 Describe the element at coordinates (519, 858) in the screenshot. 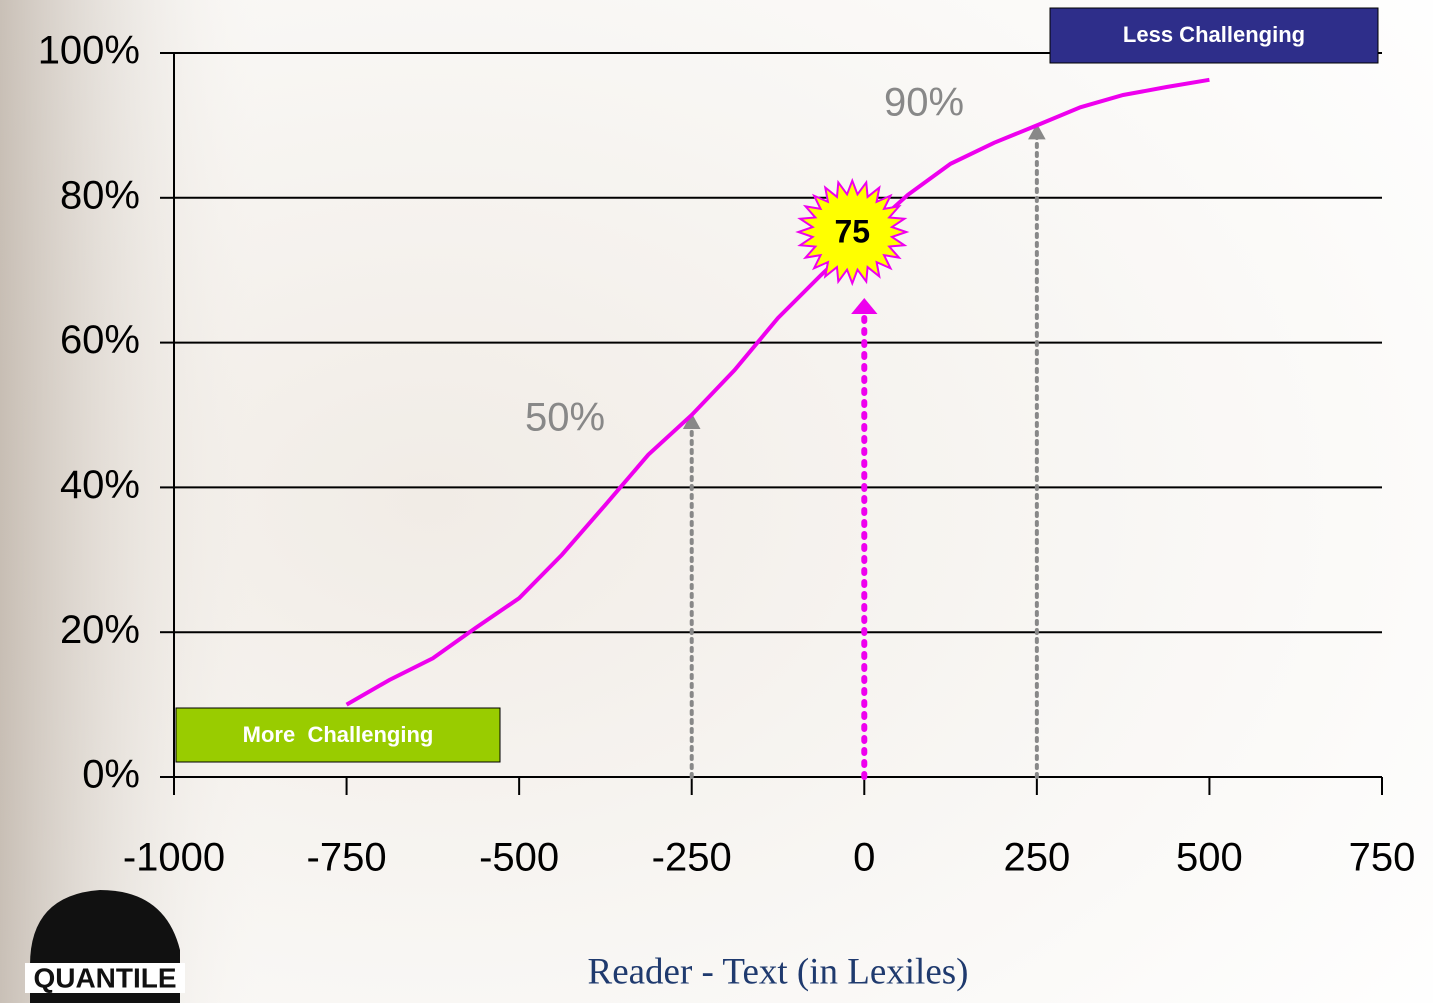

I see `x-tick-label: -500` at that location.